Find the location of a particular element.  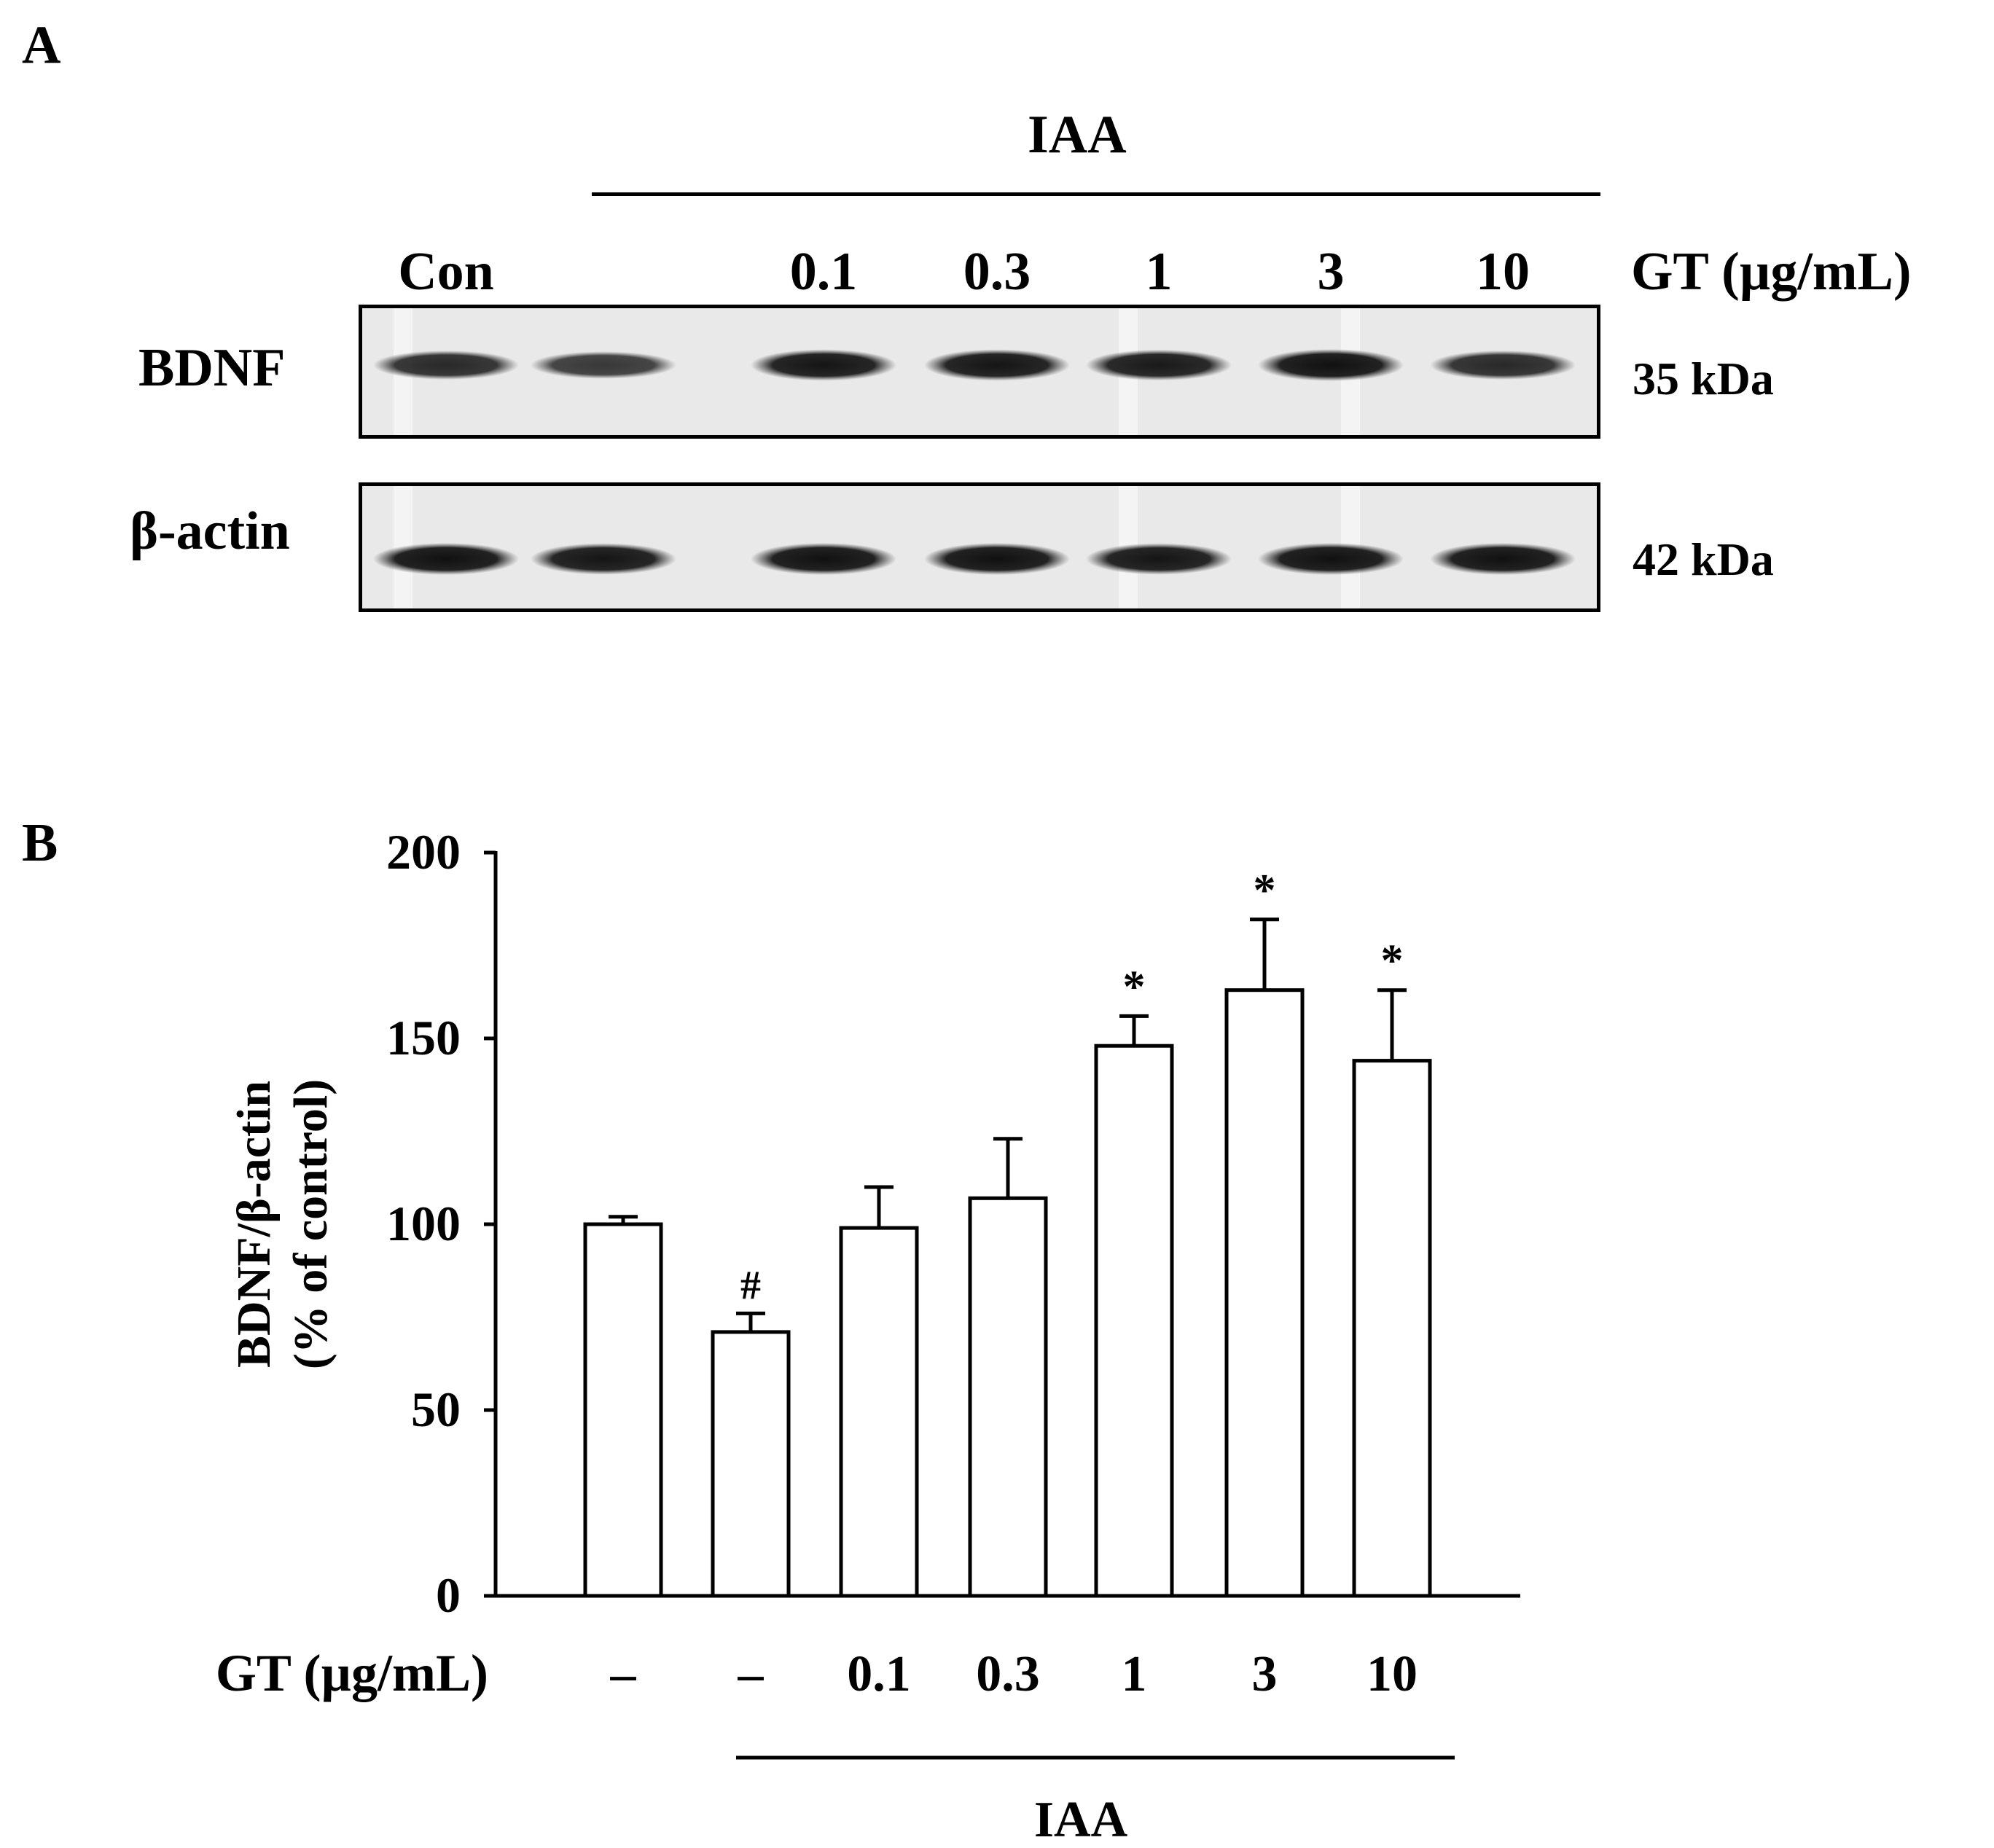

blot-actin-image is located at coordinates (974, 547).